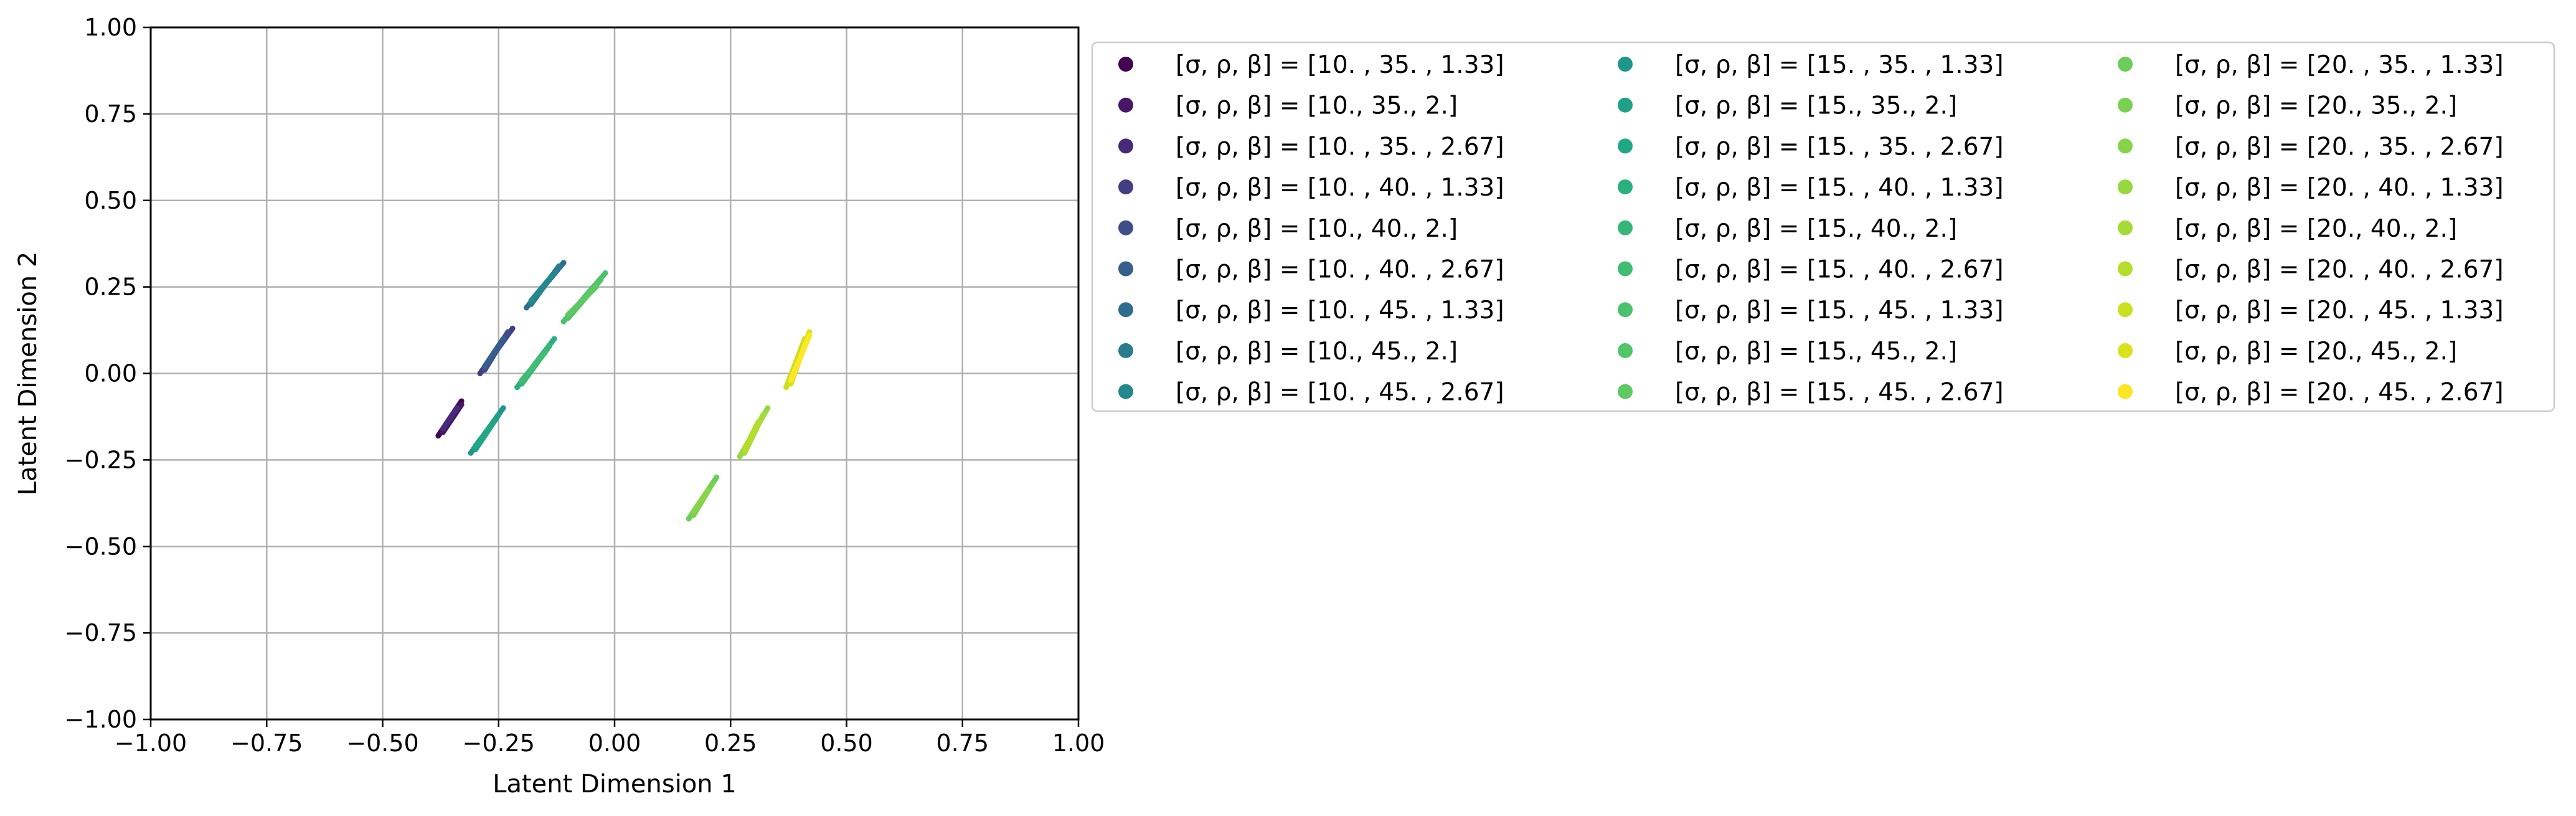  I want to click on y-tick-label: 0.75, so click(110, 114).